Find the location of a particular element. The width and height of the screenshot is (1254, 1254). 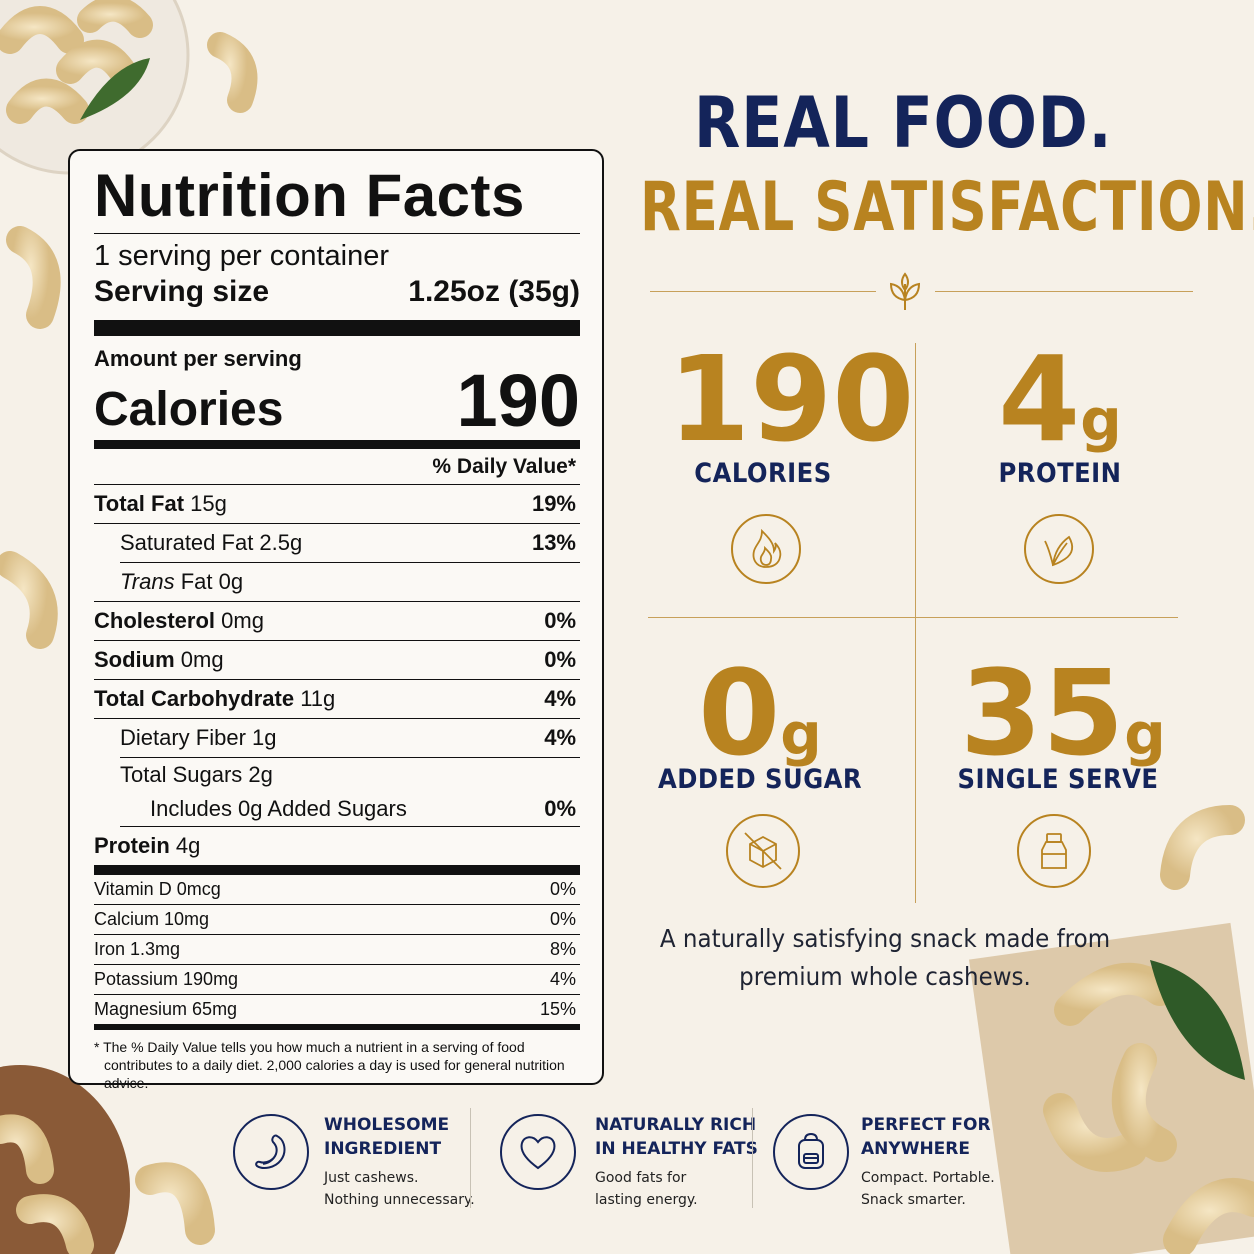

feature-anywhere-ring is located at coordinates (811, 1152).